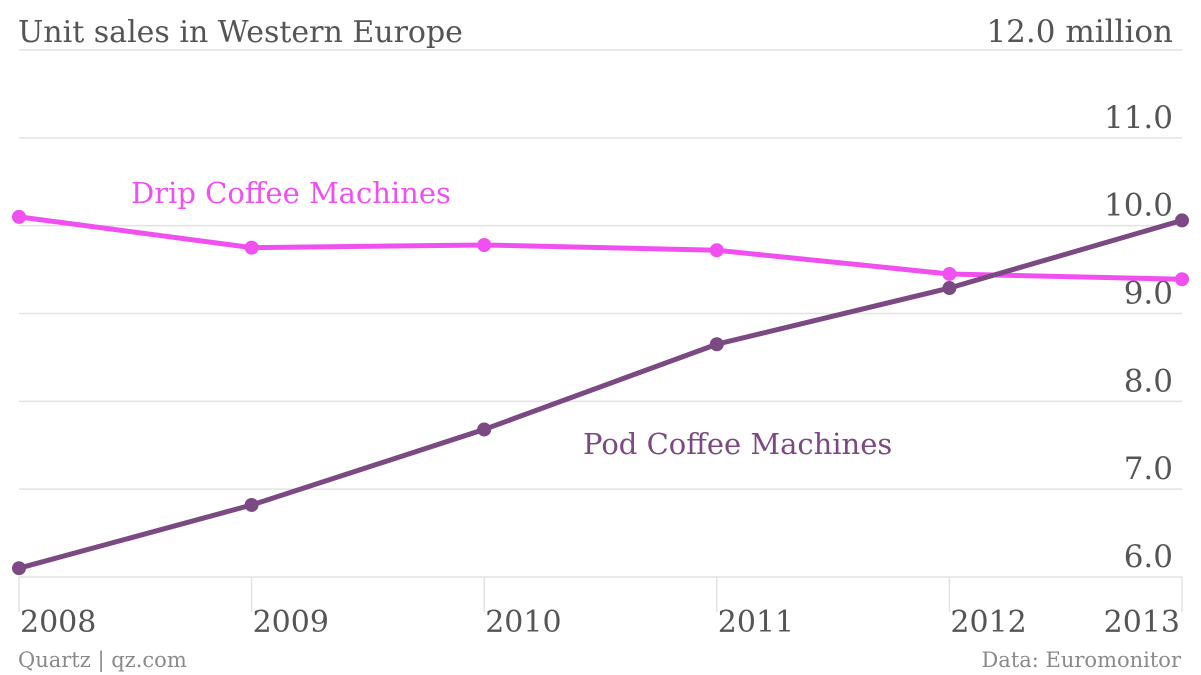 The height and width of the screenshot is (675, 1201). Describe the element at coordinates (1079, 294) in the screenshot. I see `y-axis-labels: 6.0 7.0 8.0 9.0 10.0 11.0 12.0 million` at that location.